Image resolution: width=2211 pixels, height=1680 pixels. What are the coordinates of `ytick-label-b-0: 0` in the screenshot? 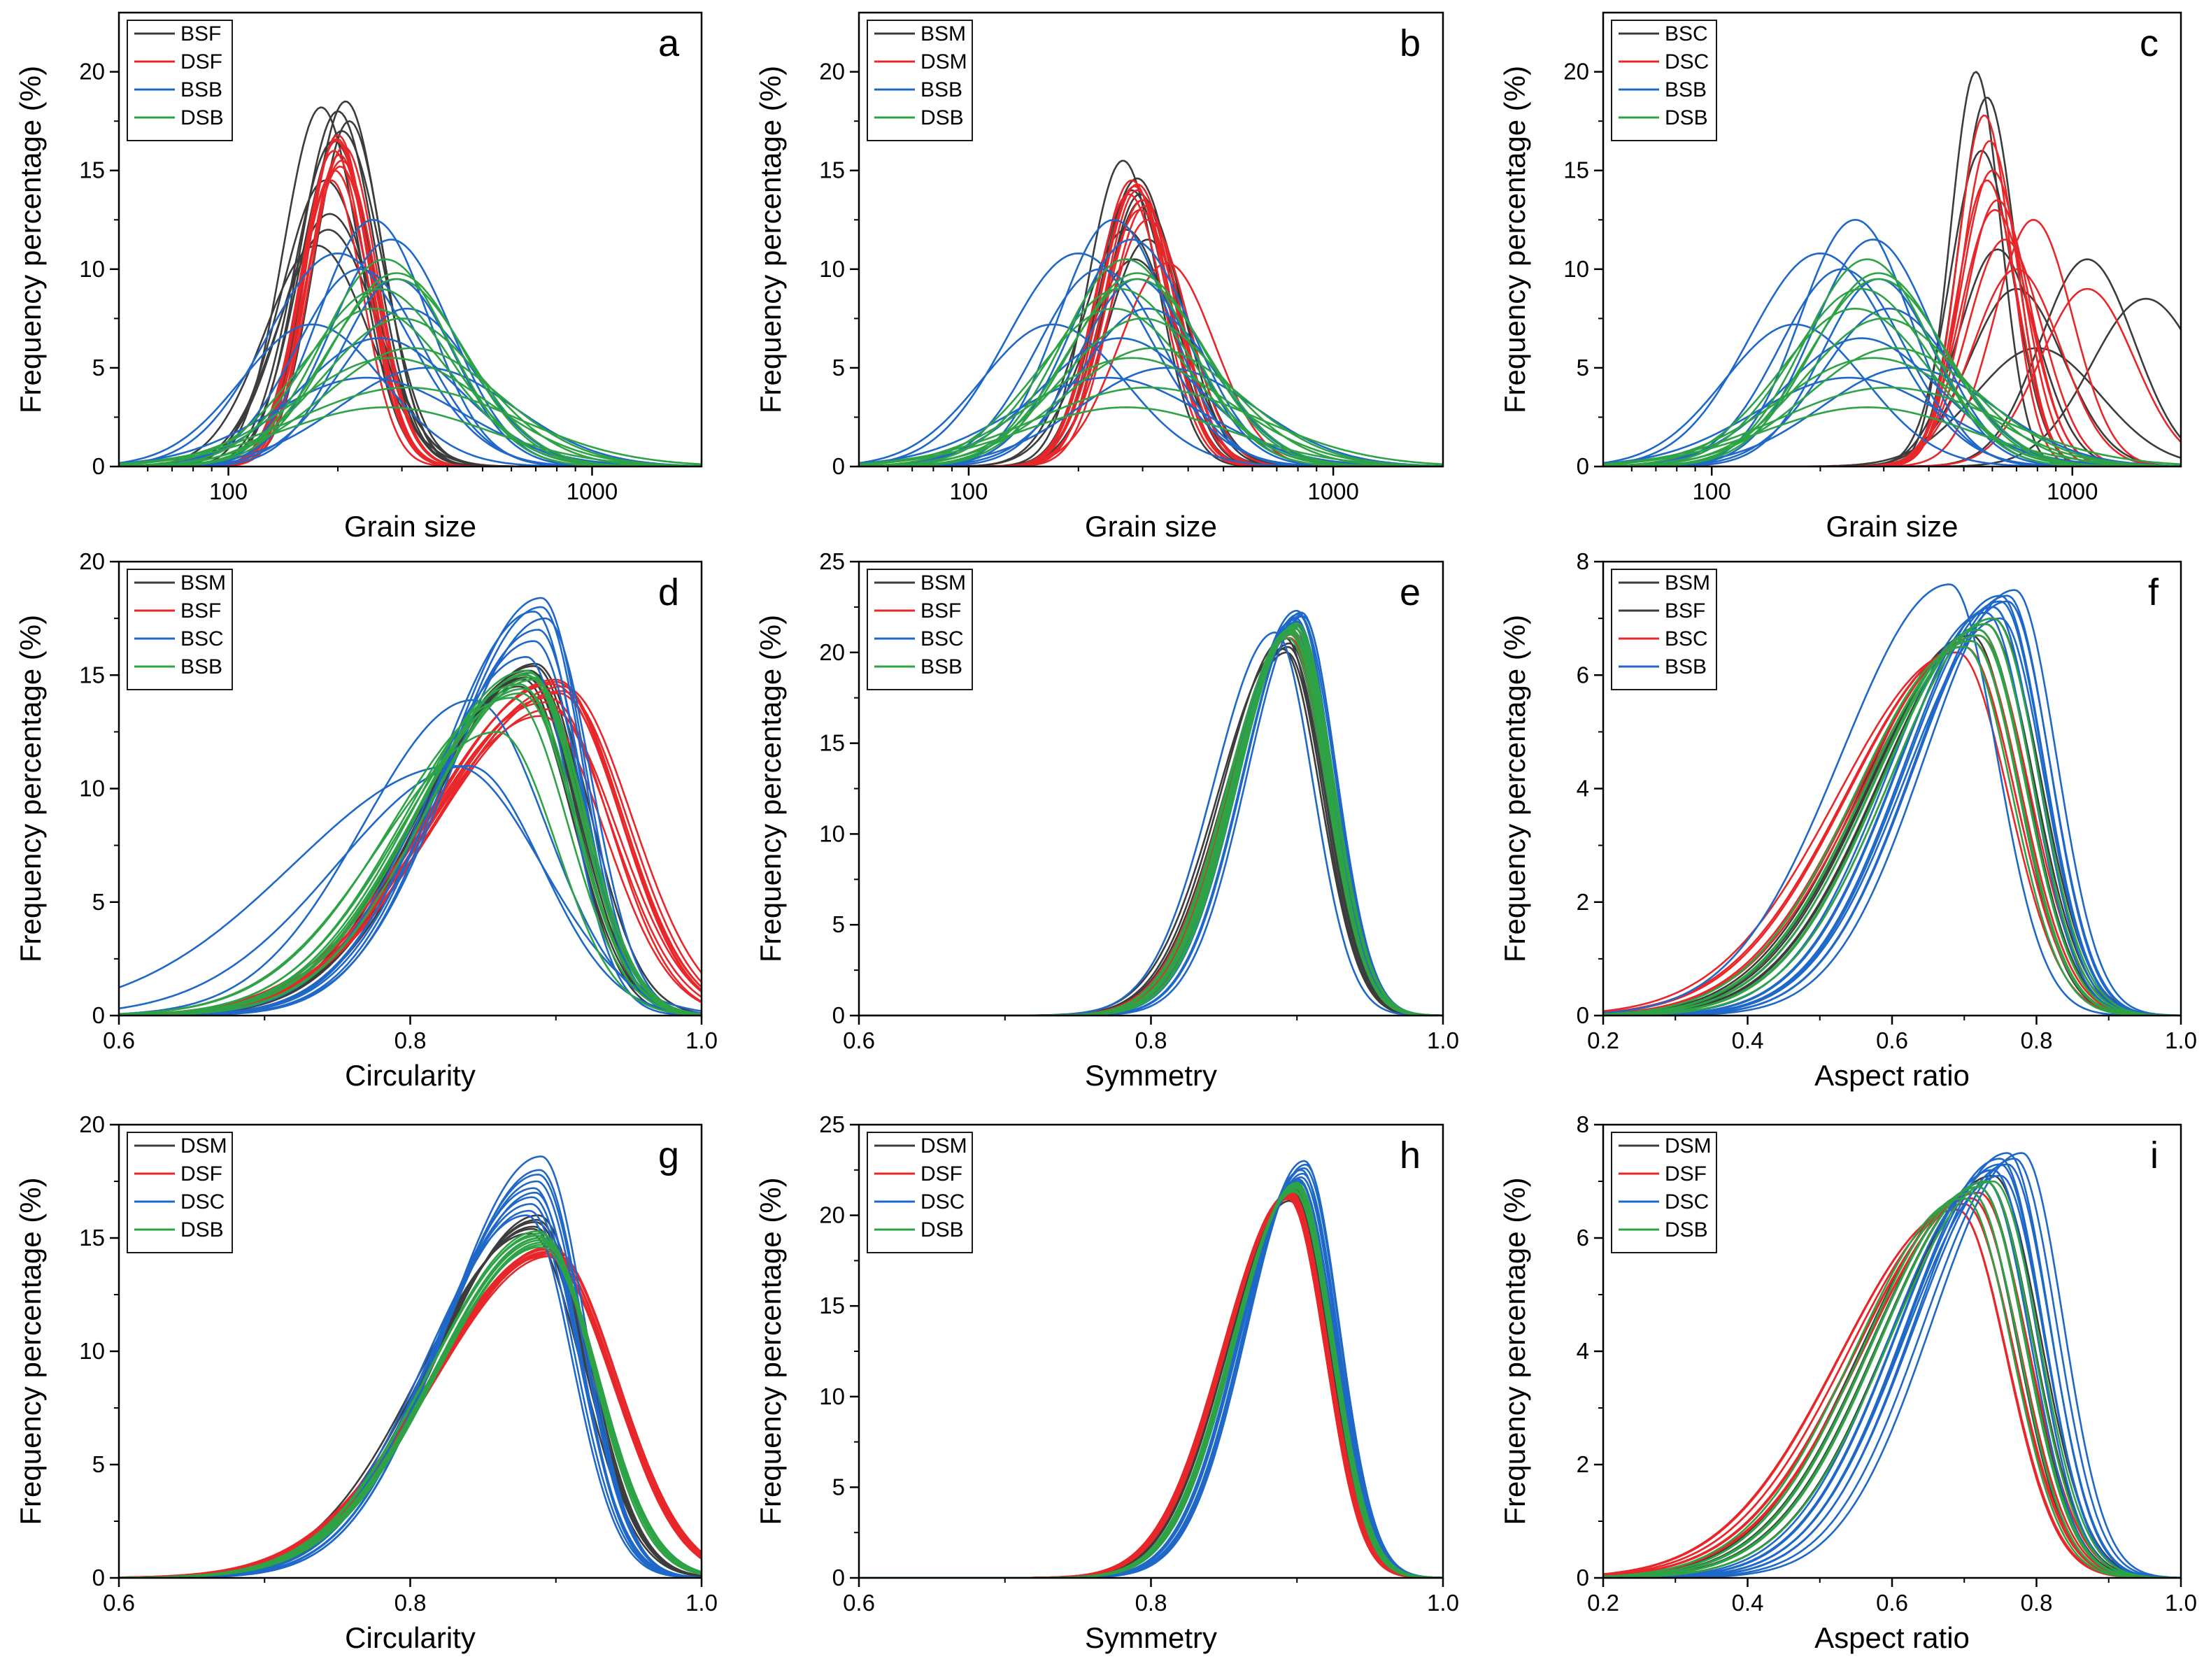 It's located at (838, 466).